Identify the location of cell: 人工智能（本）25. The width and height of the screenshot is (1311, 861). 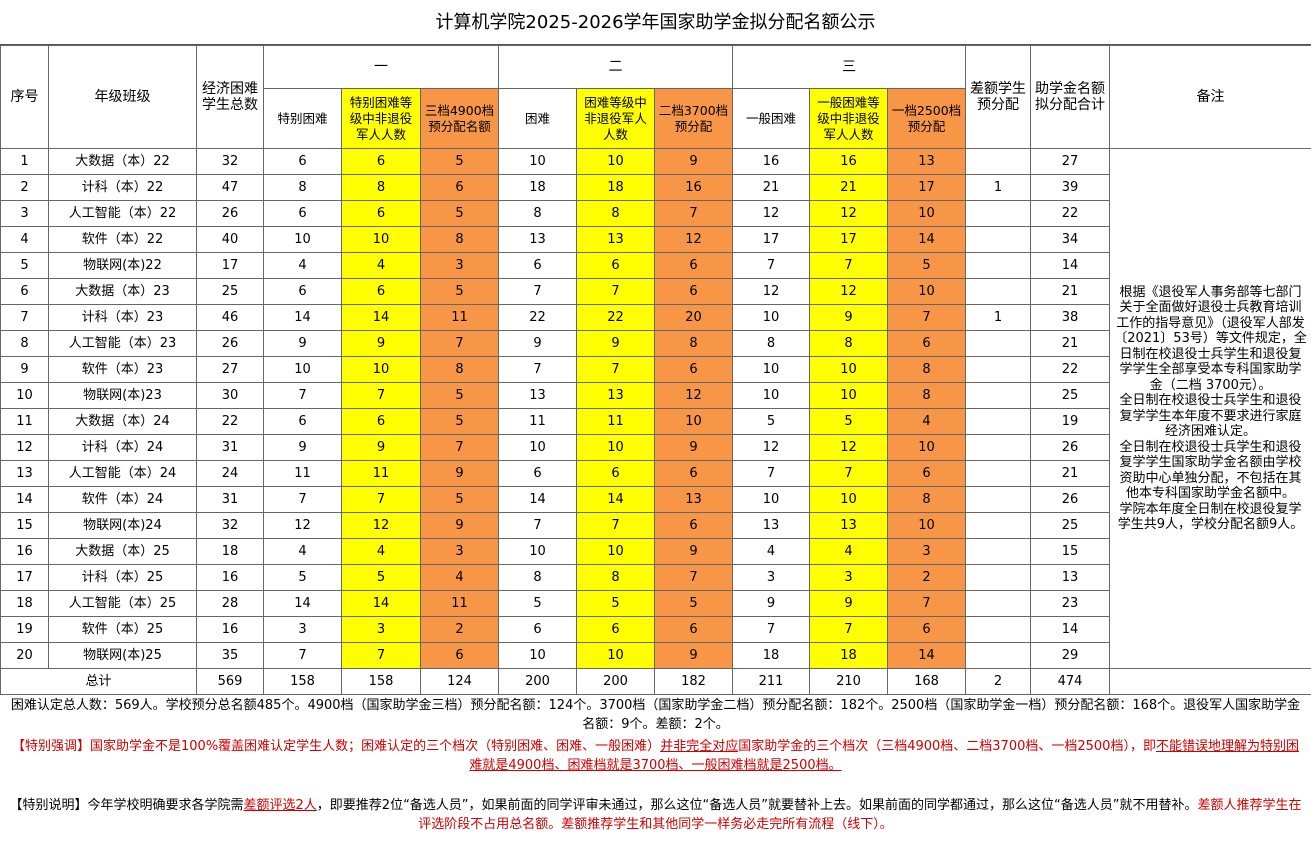
(122, 603).